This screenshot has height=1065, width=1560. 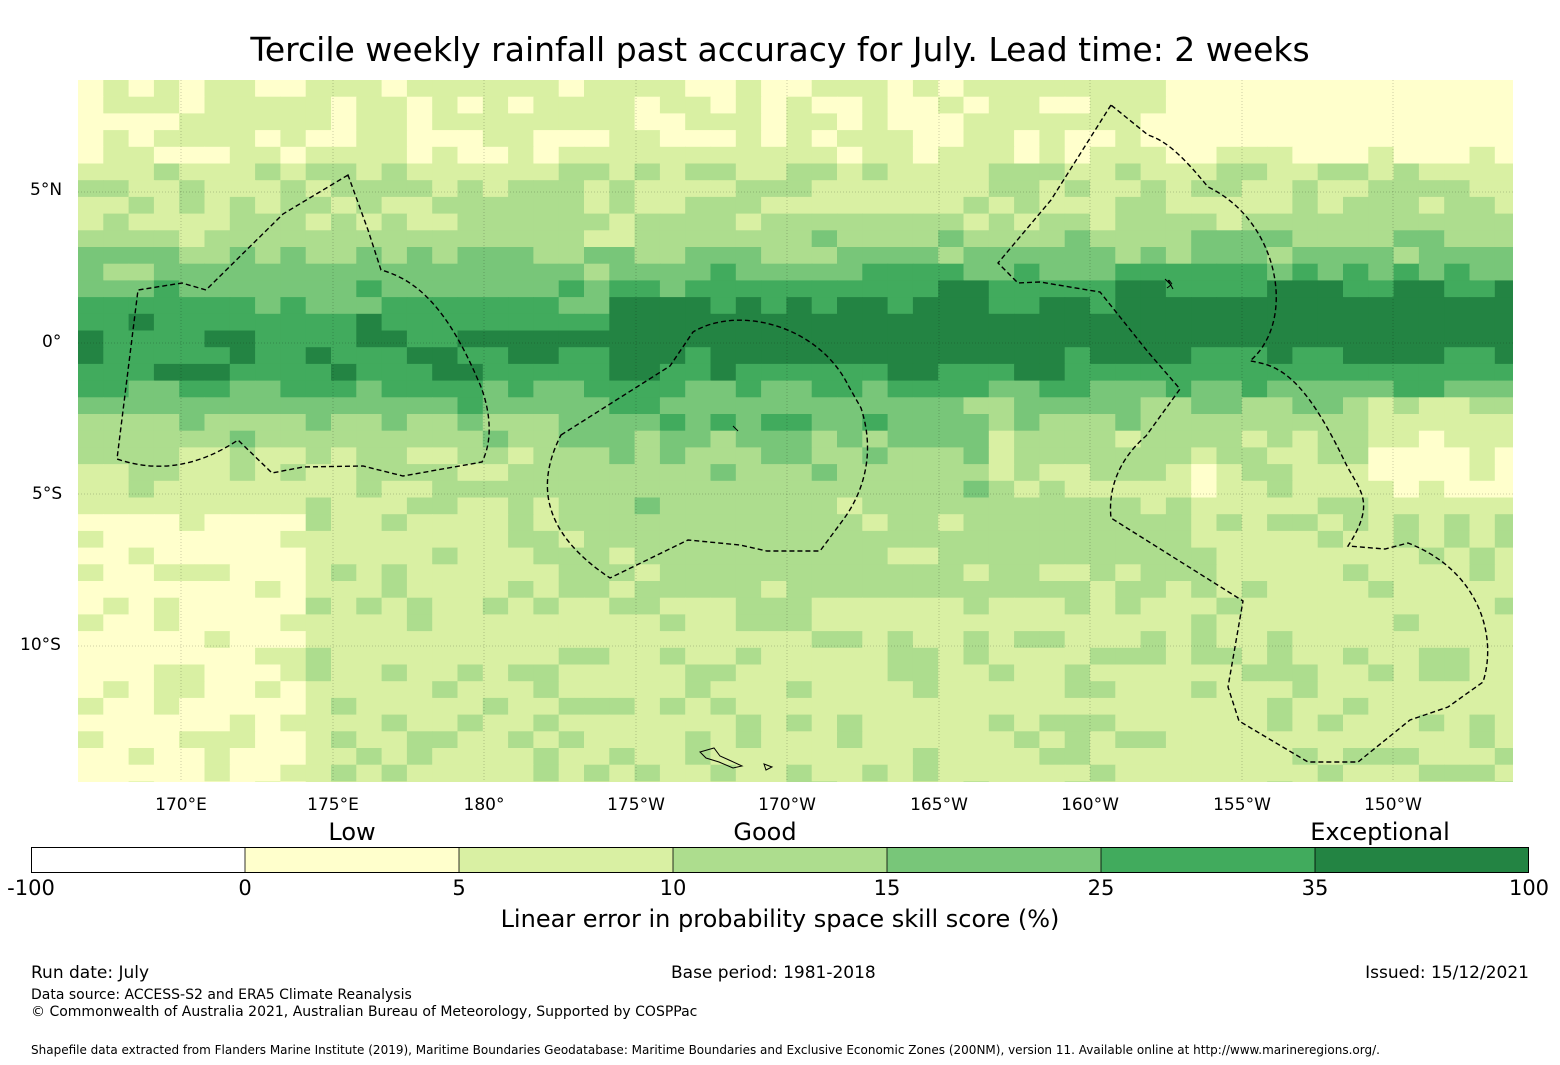 I want to click on colorbar-tick: 25, so click(x=1101, y=888).